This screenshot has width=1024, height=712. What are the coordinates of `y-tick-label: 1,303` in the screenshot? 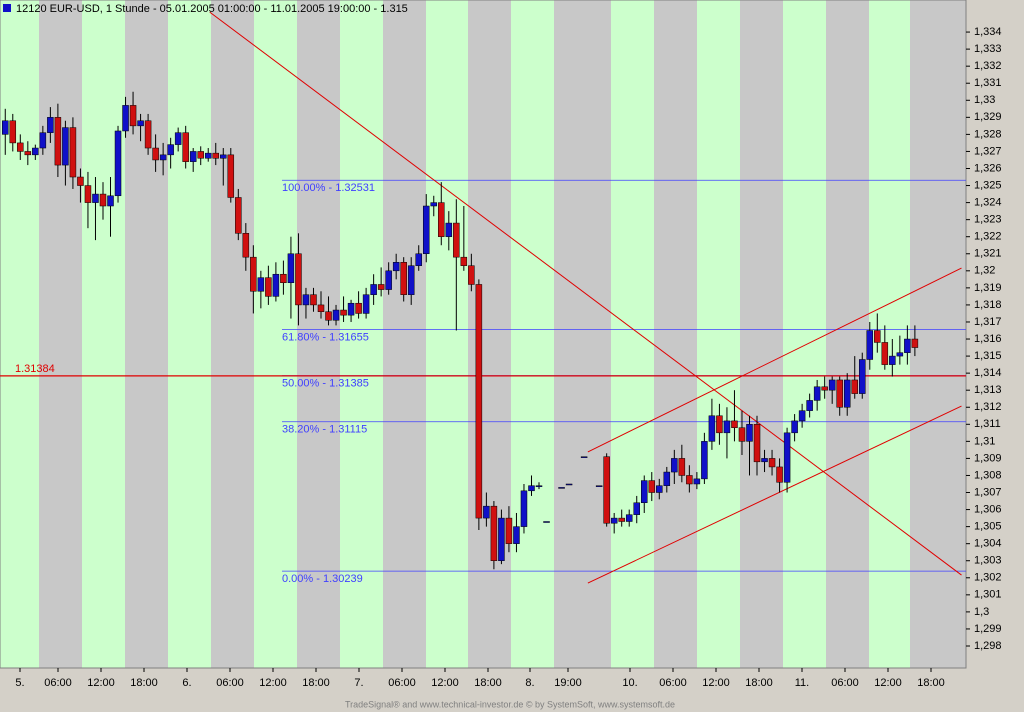 It's located at (988, 561).